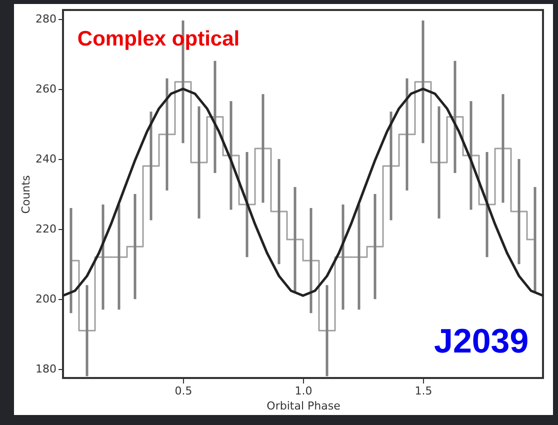 This screenshot has width=558, height=425. Describe the element at coordinates (46, 299) in the screenshot. I see `y-tick-label: 200` at that location.